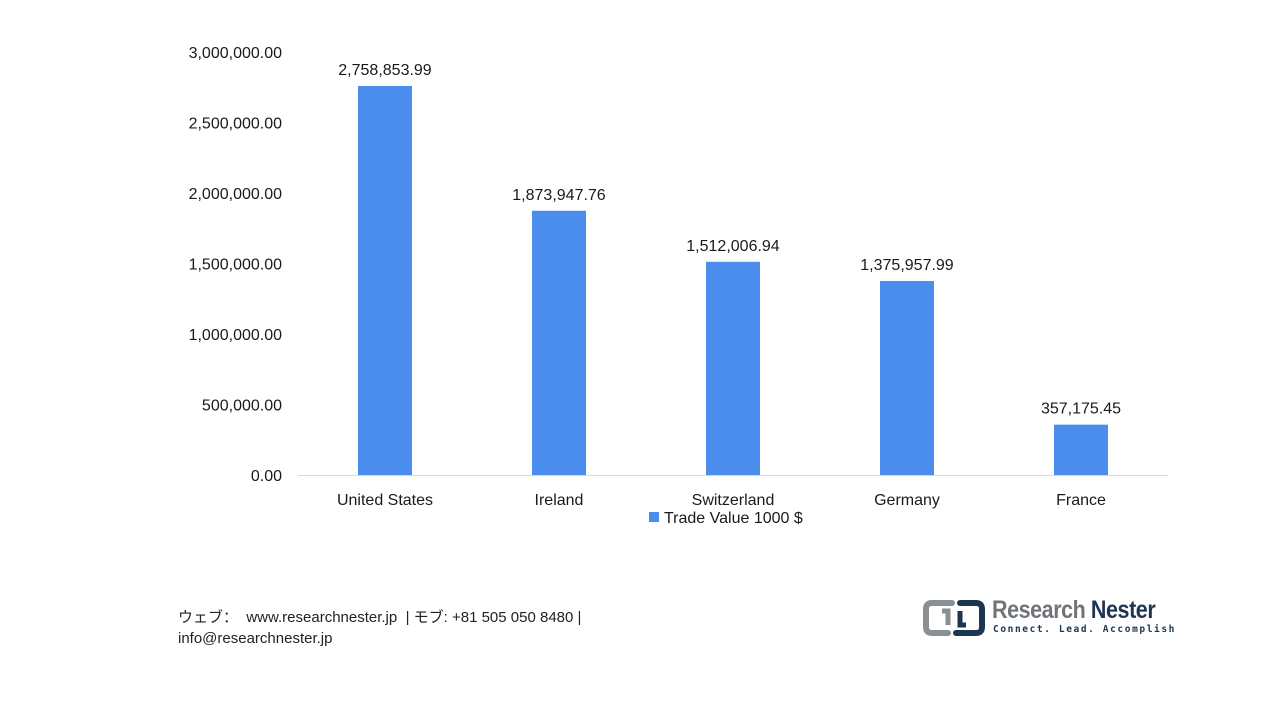 This screenshot has height=720, width=1280. What do you see at coordinates (733, 518) in the screenshot?
I see `legend-label: Trade Value 1000 $` at bounding box center [733, 518].